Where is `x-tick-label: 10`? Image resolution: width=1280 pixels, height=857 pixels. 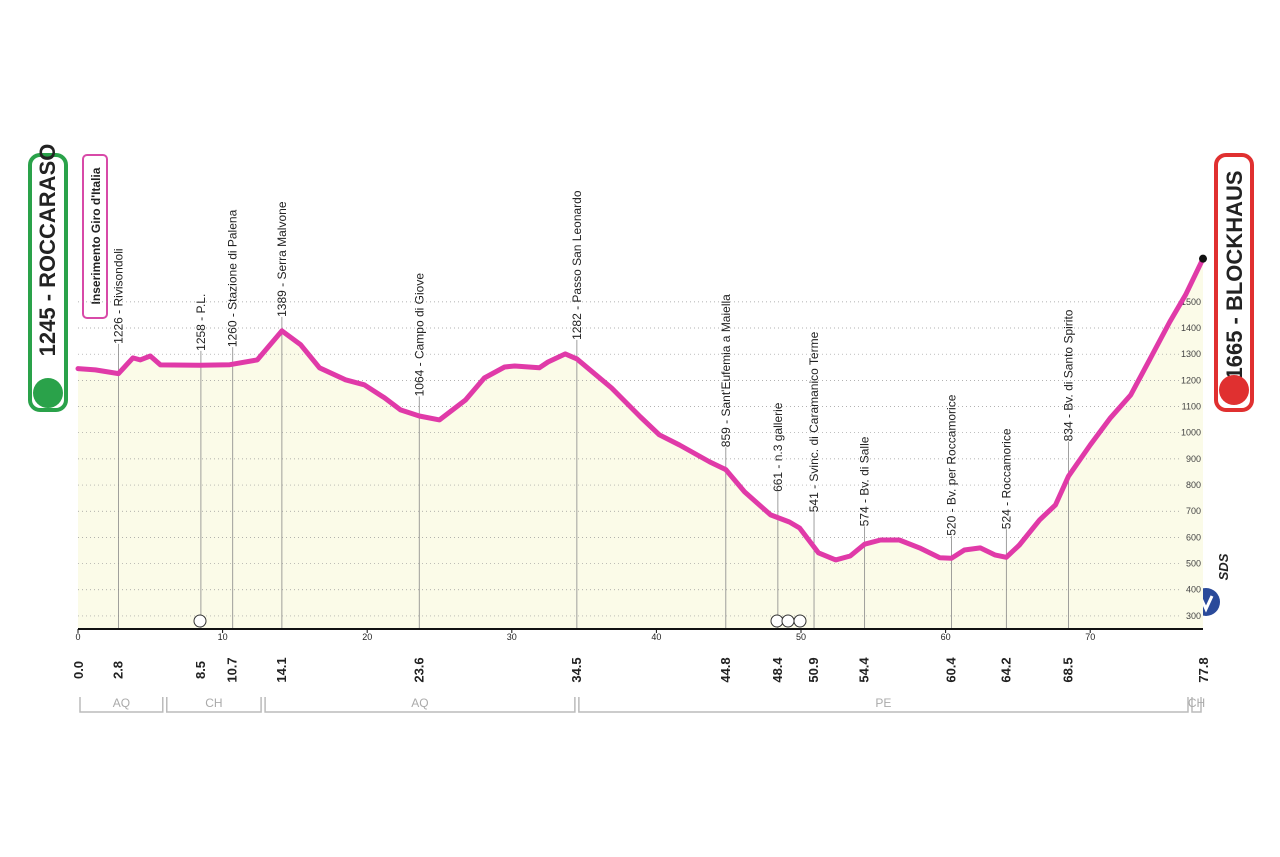 x-tick-label: 10 is located at coordinates (223, 637).